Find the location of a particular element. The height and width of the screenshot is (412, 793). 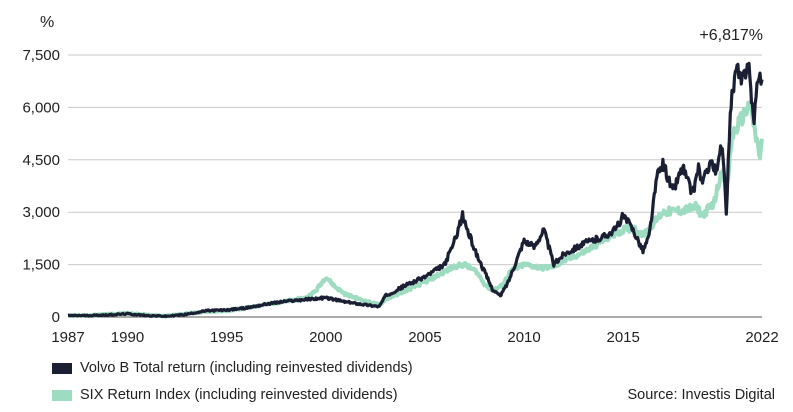

y-tick-label: 3,000 is located at coordinates (41, 212).